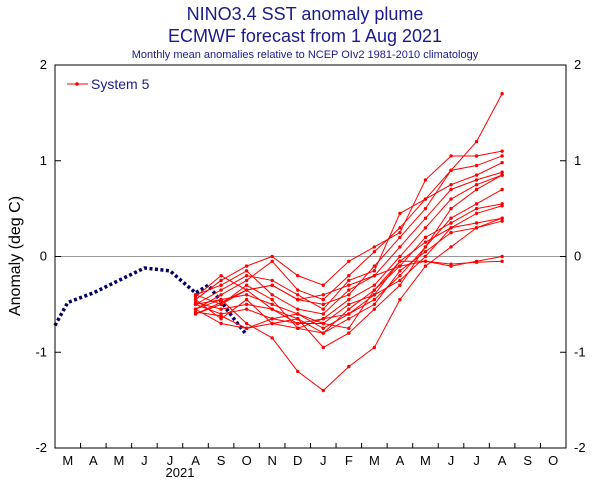 The image size is (601, 483). I want to click on year-label: 2021, so click(180, 472).